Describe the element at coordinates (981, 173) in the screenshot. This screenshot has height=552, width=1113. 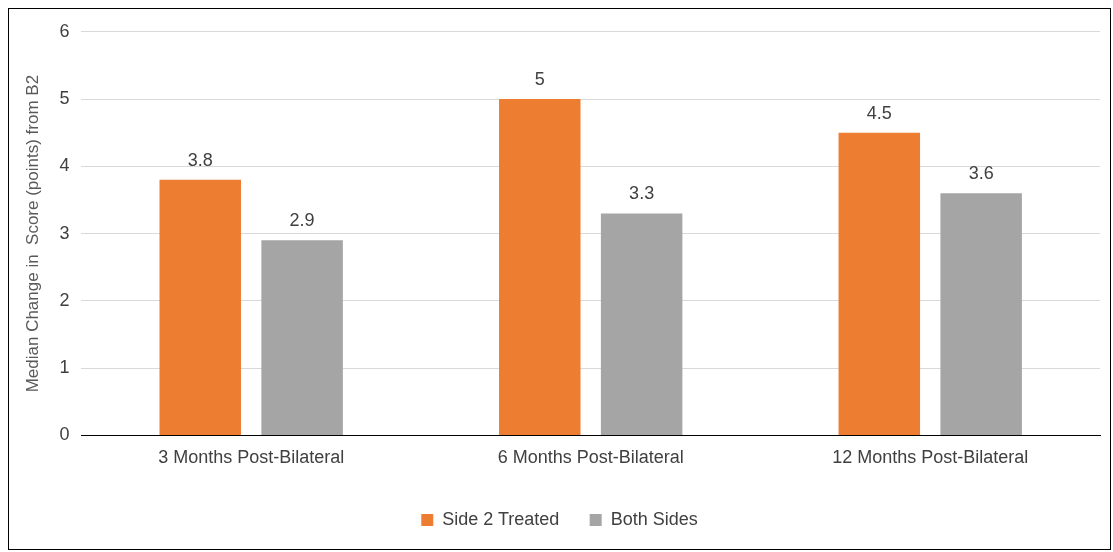
I see `data-label: 3.6` at that location.